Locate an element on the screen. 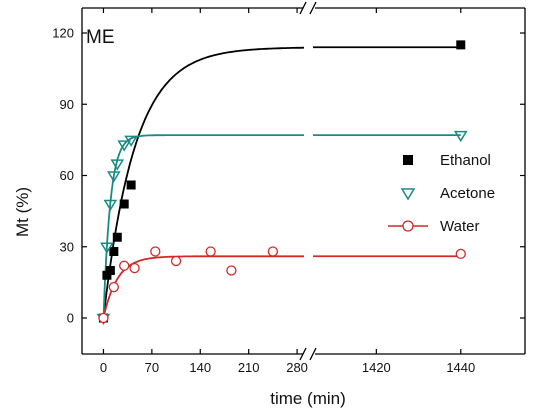 The height and width of the screenshot is (416, 550). x-tick-label: 1440 is located at coordinates (460, 367).